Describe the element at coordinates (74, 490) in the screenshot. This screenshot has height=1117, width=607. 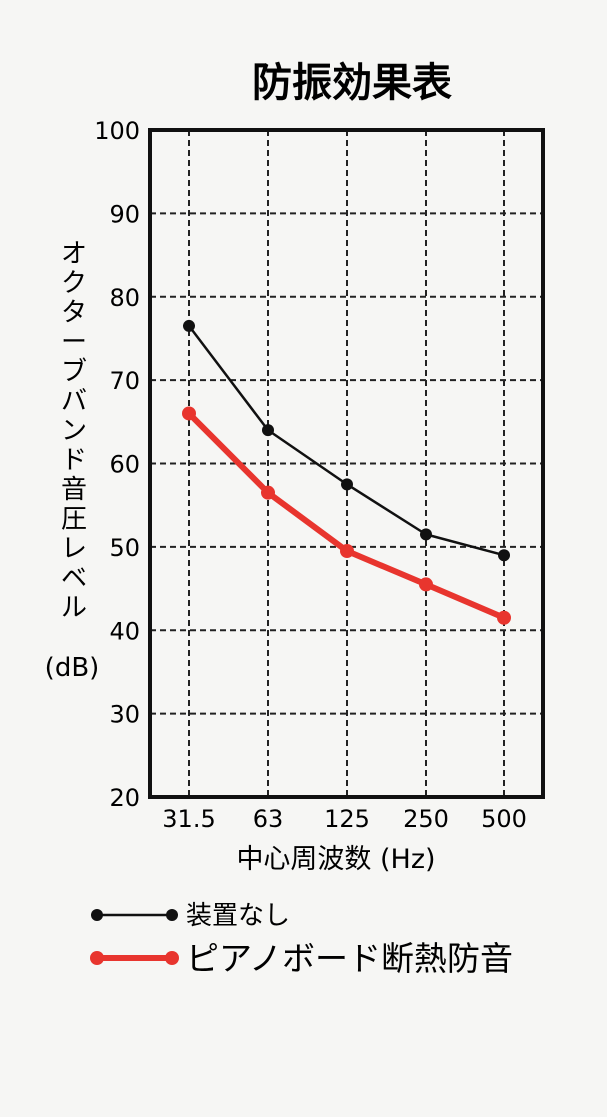
I see `y-label-char: 音` at that location.